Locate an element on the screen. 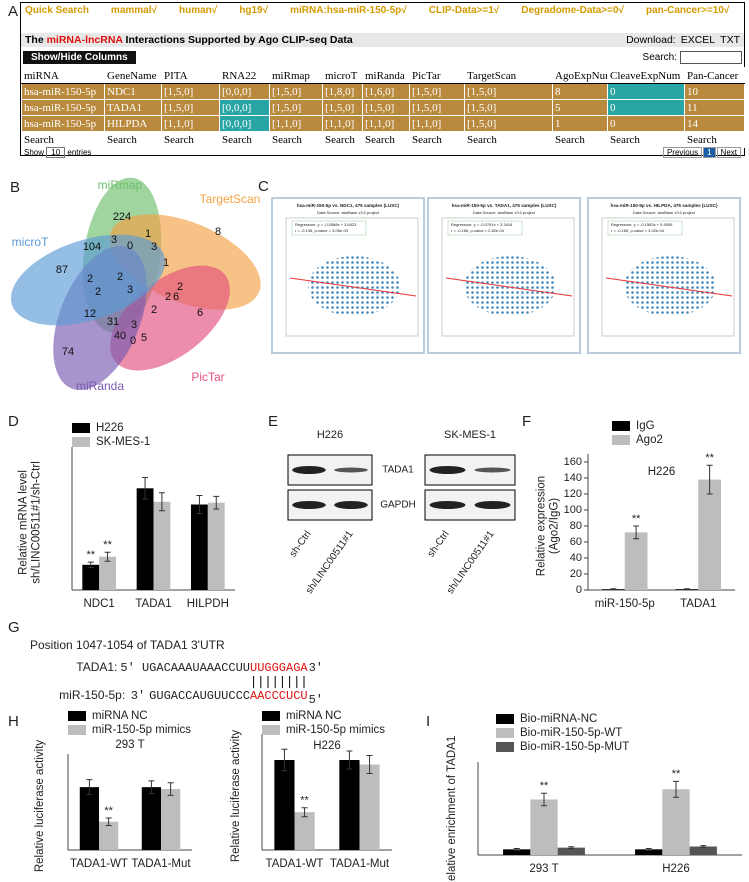  venn-set-label: PicTar is located at coordinates (207, 377).